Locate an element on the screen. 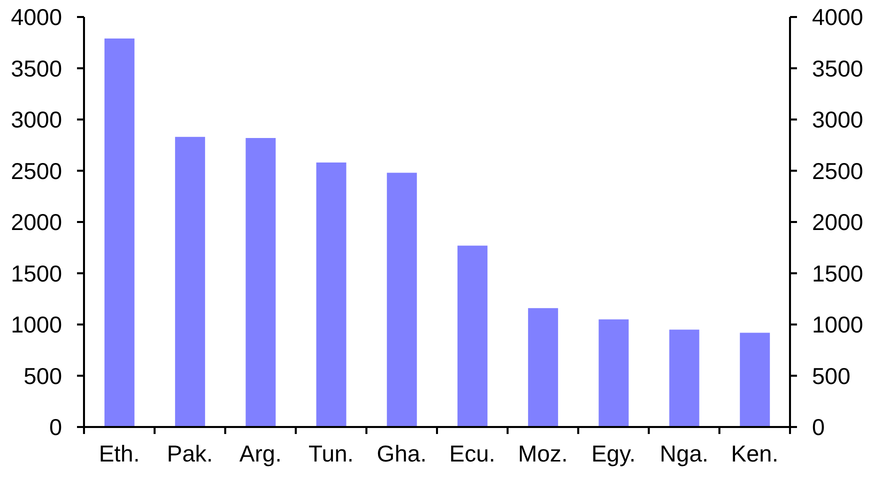  x-tick-label: Pak. is located at coordinates (189, 453).